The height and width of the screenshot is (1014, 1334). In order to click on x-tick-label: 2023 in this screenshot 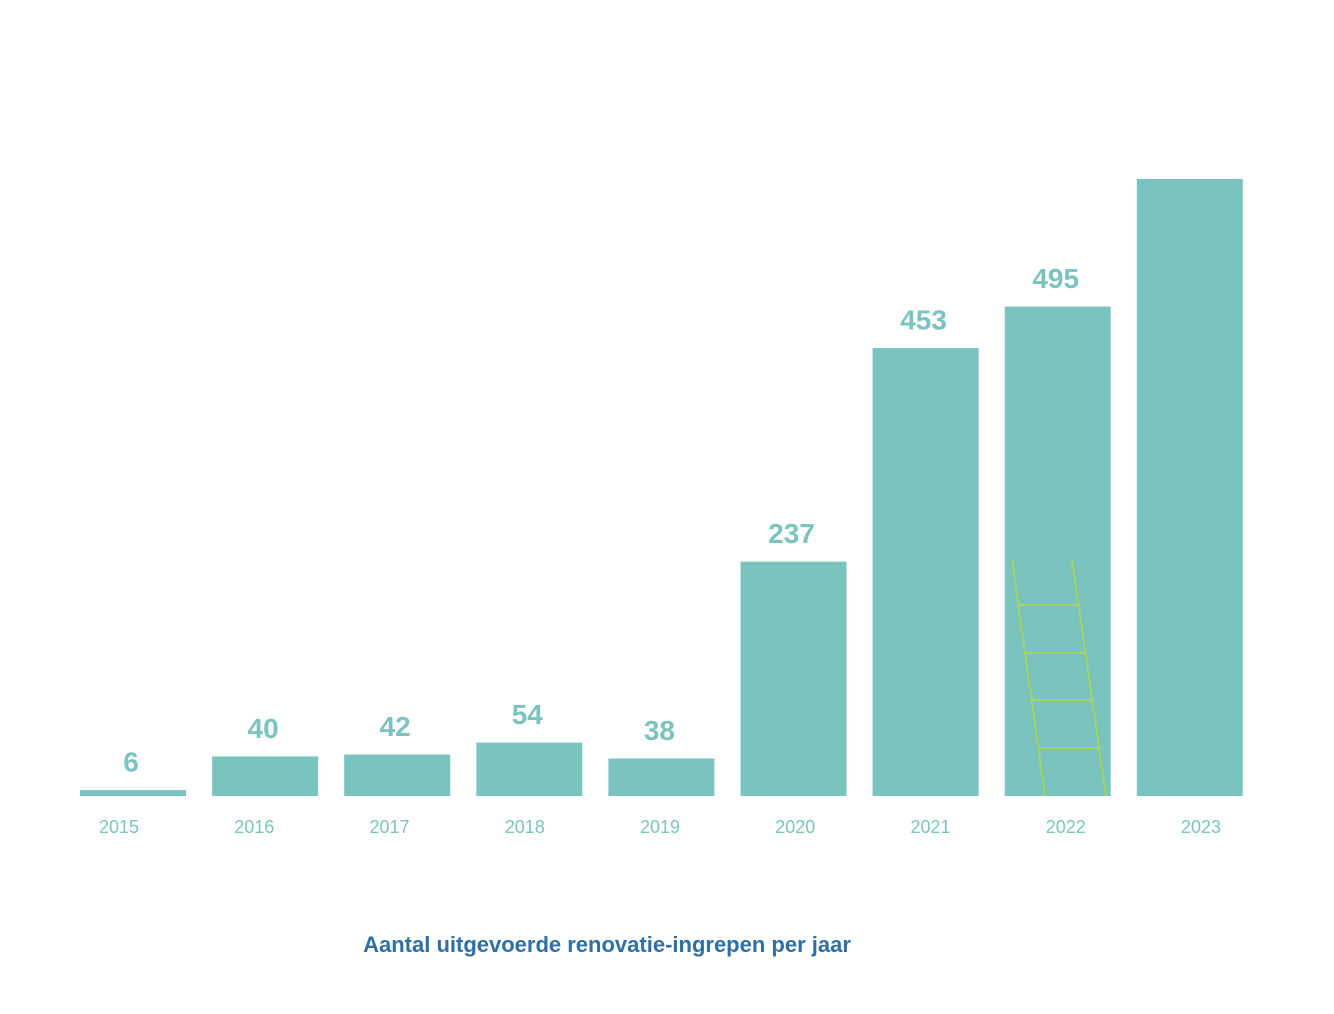, I will do `click(1201, 827)`.